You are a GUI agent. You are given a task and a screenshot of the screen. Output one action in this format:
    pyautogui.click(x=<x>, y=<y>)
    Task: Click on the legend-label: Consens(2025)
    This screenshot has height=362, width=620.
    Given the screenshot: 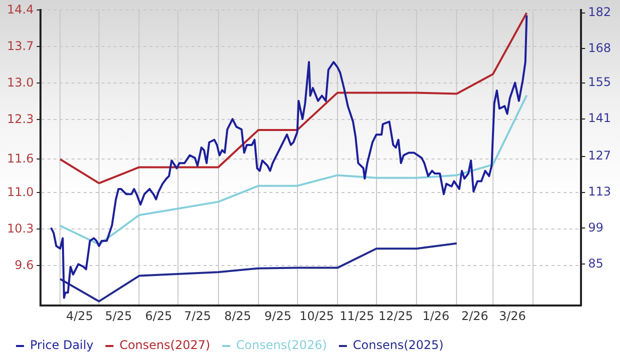 What is the action you would take?
    pyautogui.click(x=398, y=345)
    